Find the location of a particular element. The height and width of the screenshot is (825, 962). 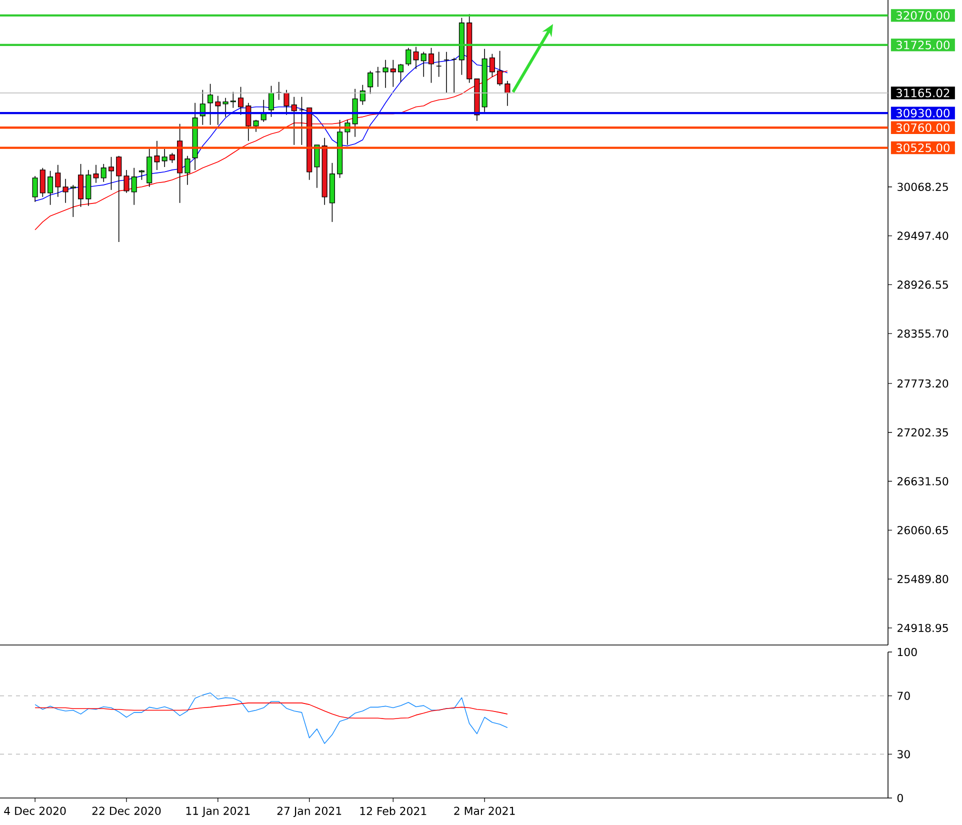

x-tick-label: 22 Dec 2020 is located at coordinates (126, 810).